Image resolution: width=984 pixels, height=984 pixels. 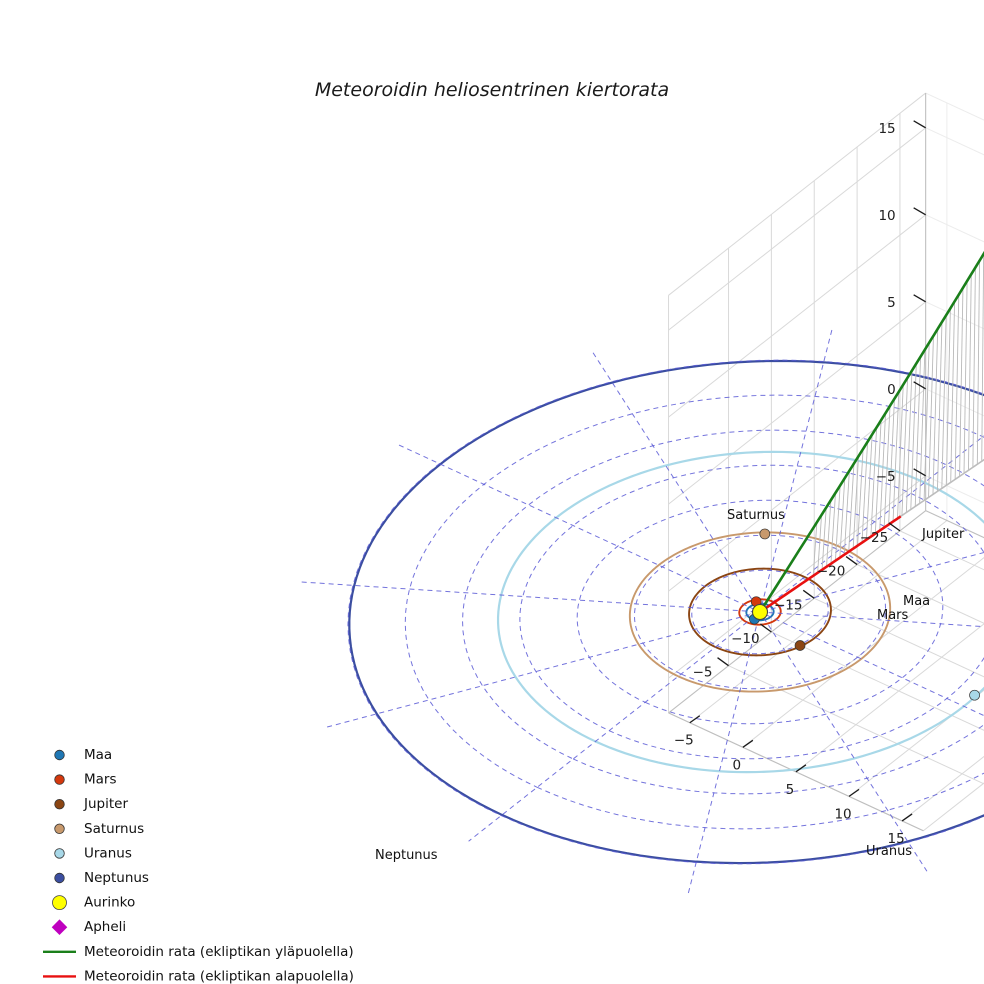 I want to click on legend-label: Mars, so click(x=100, y=780).